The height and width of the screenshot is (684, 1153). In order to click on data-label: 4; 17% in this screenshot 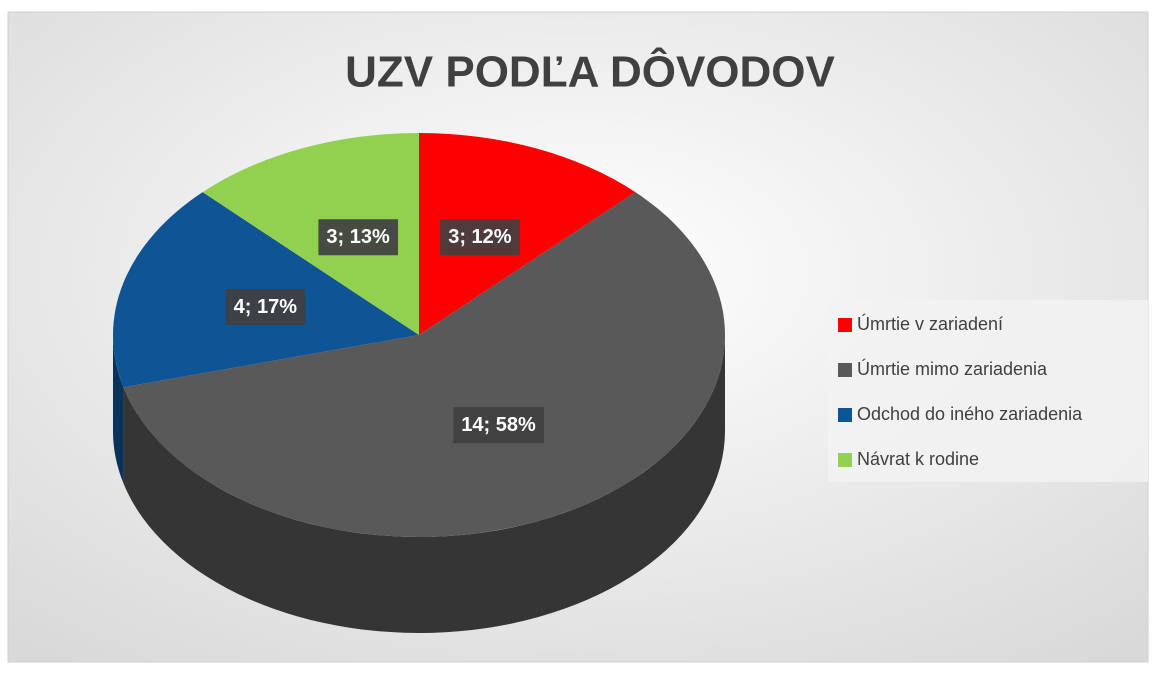, I will do `click(266, 307)`.